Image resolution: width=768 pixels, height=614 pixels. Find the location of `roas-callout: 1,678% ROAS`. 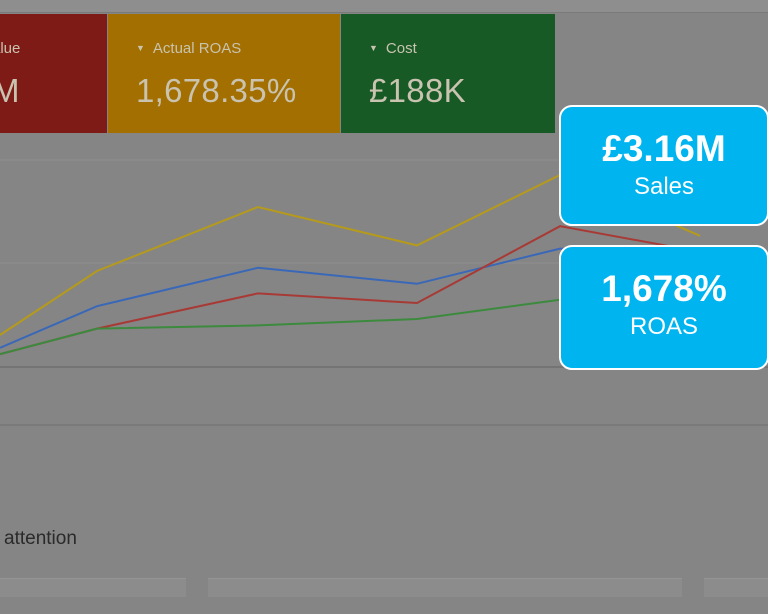

roas-callout: 1,678% ROAS is located at coordinates (663, 307).